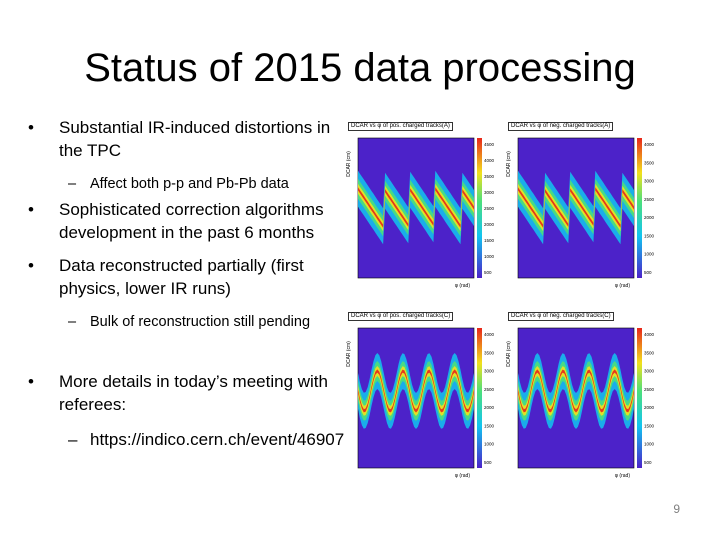 This screenshot has height=540, width=720. I want to click on sub-bullet-text: – Bulk of reconstruction still pending, so click(187, 322).